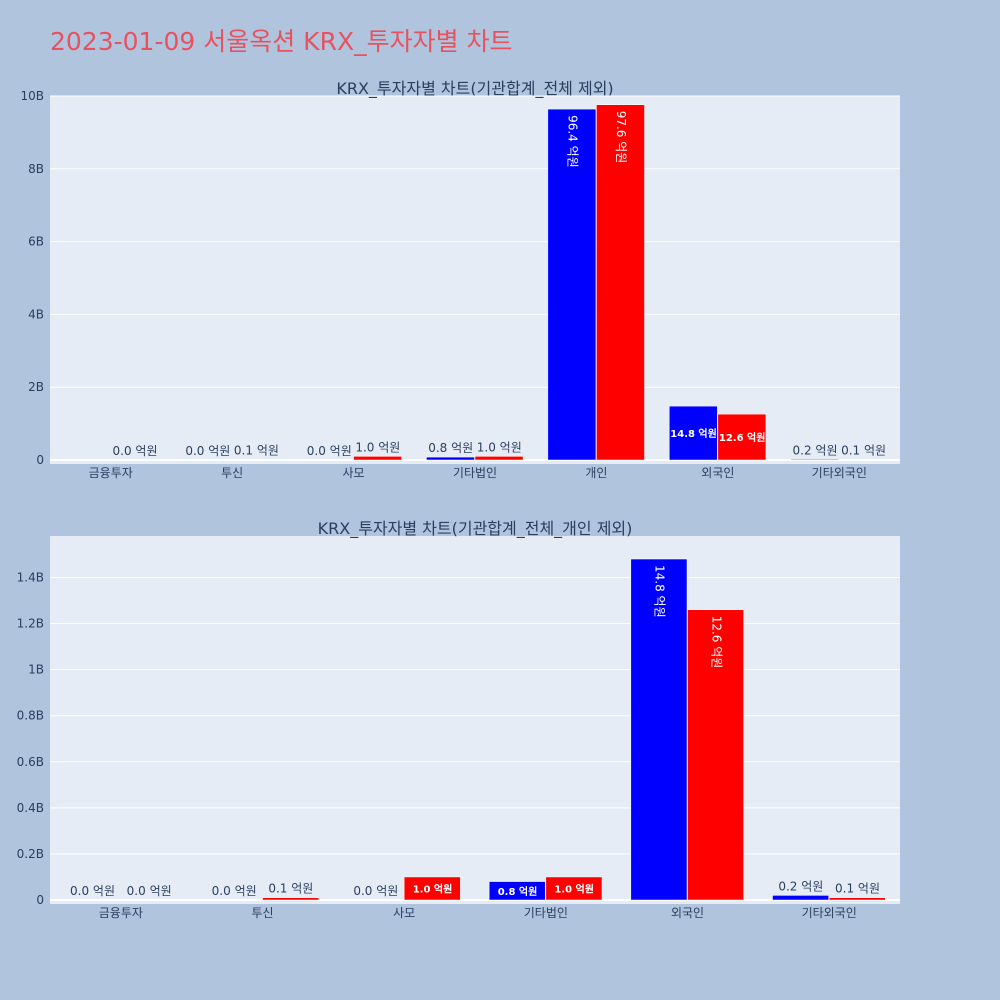 This screenshot has width=1000, height=1000. What do you see at coordinates (475, 529) in the screenshot?
I see `chart-title: KRX_투자자별 차트(기관합계_전체_개인 제외)` at bounding box center [475, 529].